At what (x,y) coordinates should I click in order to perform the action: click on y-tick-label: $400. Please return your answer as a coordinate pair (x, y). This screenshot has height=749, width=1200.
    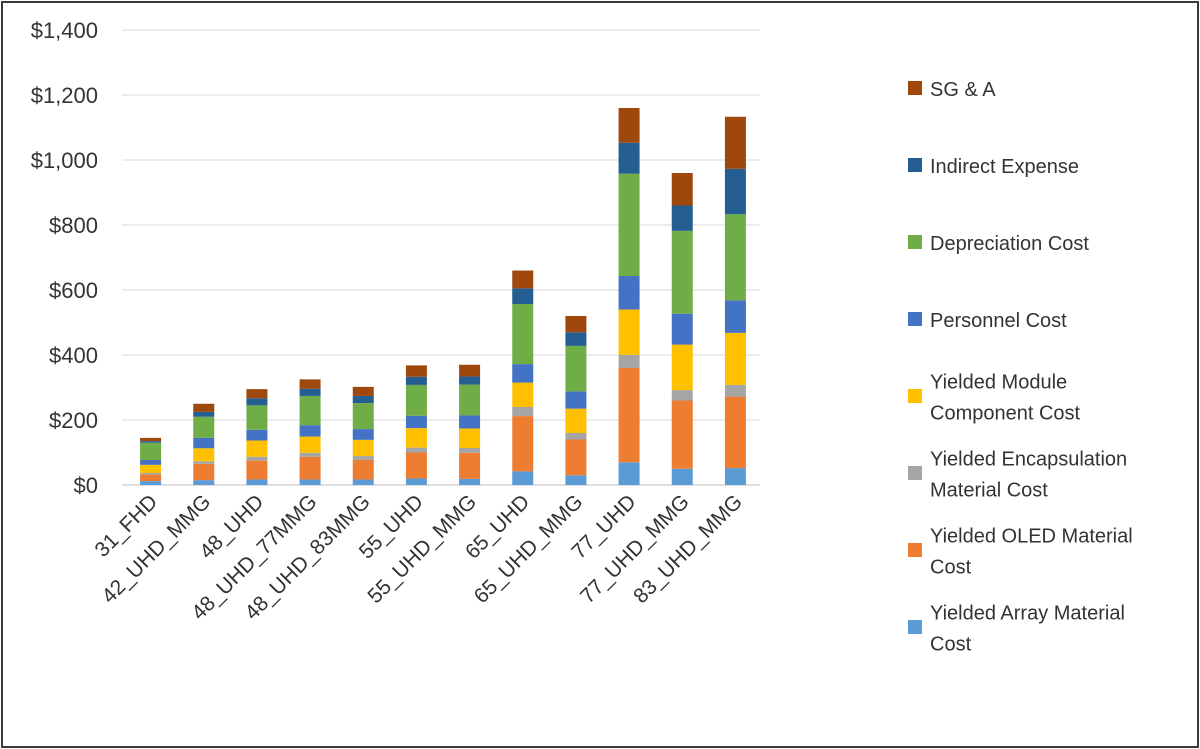
    Looking at the image, I should click on (73, 355).